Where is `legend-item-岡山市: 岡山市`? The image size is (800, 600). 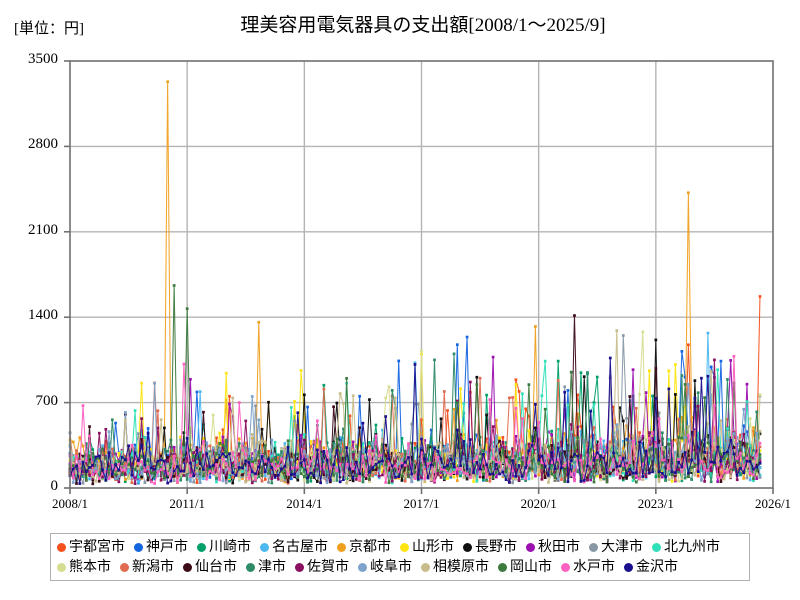
legend-item-岡山市: 岡山市 is located at coordinates (525, 567).